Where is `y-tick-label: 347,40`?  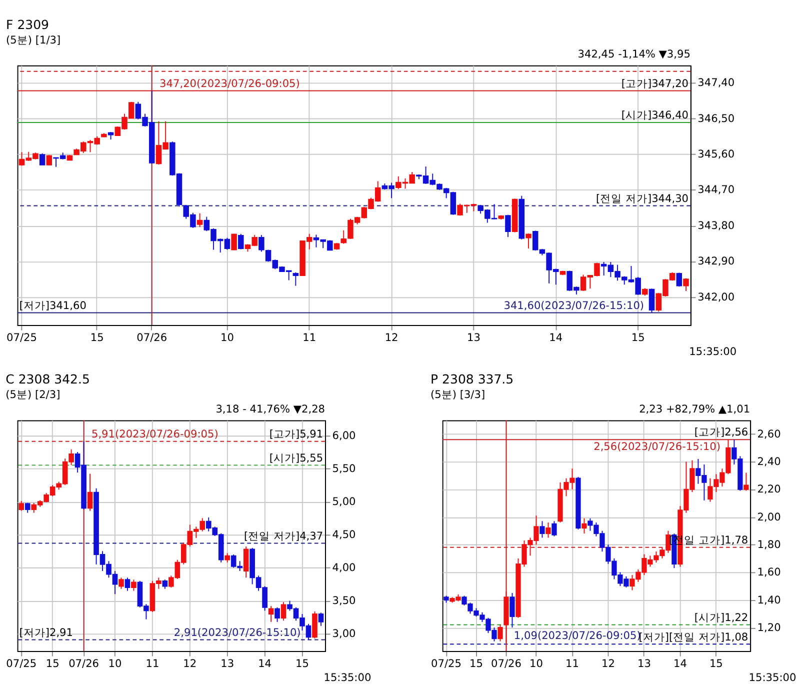
y-tick-label: 347,40 is located at coordinates (716, 83).